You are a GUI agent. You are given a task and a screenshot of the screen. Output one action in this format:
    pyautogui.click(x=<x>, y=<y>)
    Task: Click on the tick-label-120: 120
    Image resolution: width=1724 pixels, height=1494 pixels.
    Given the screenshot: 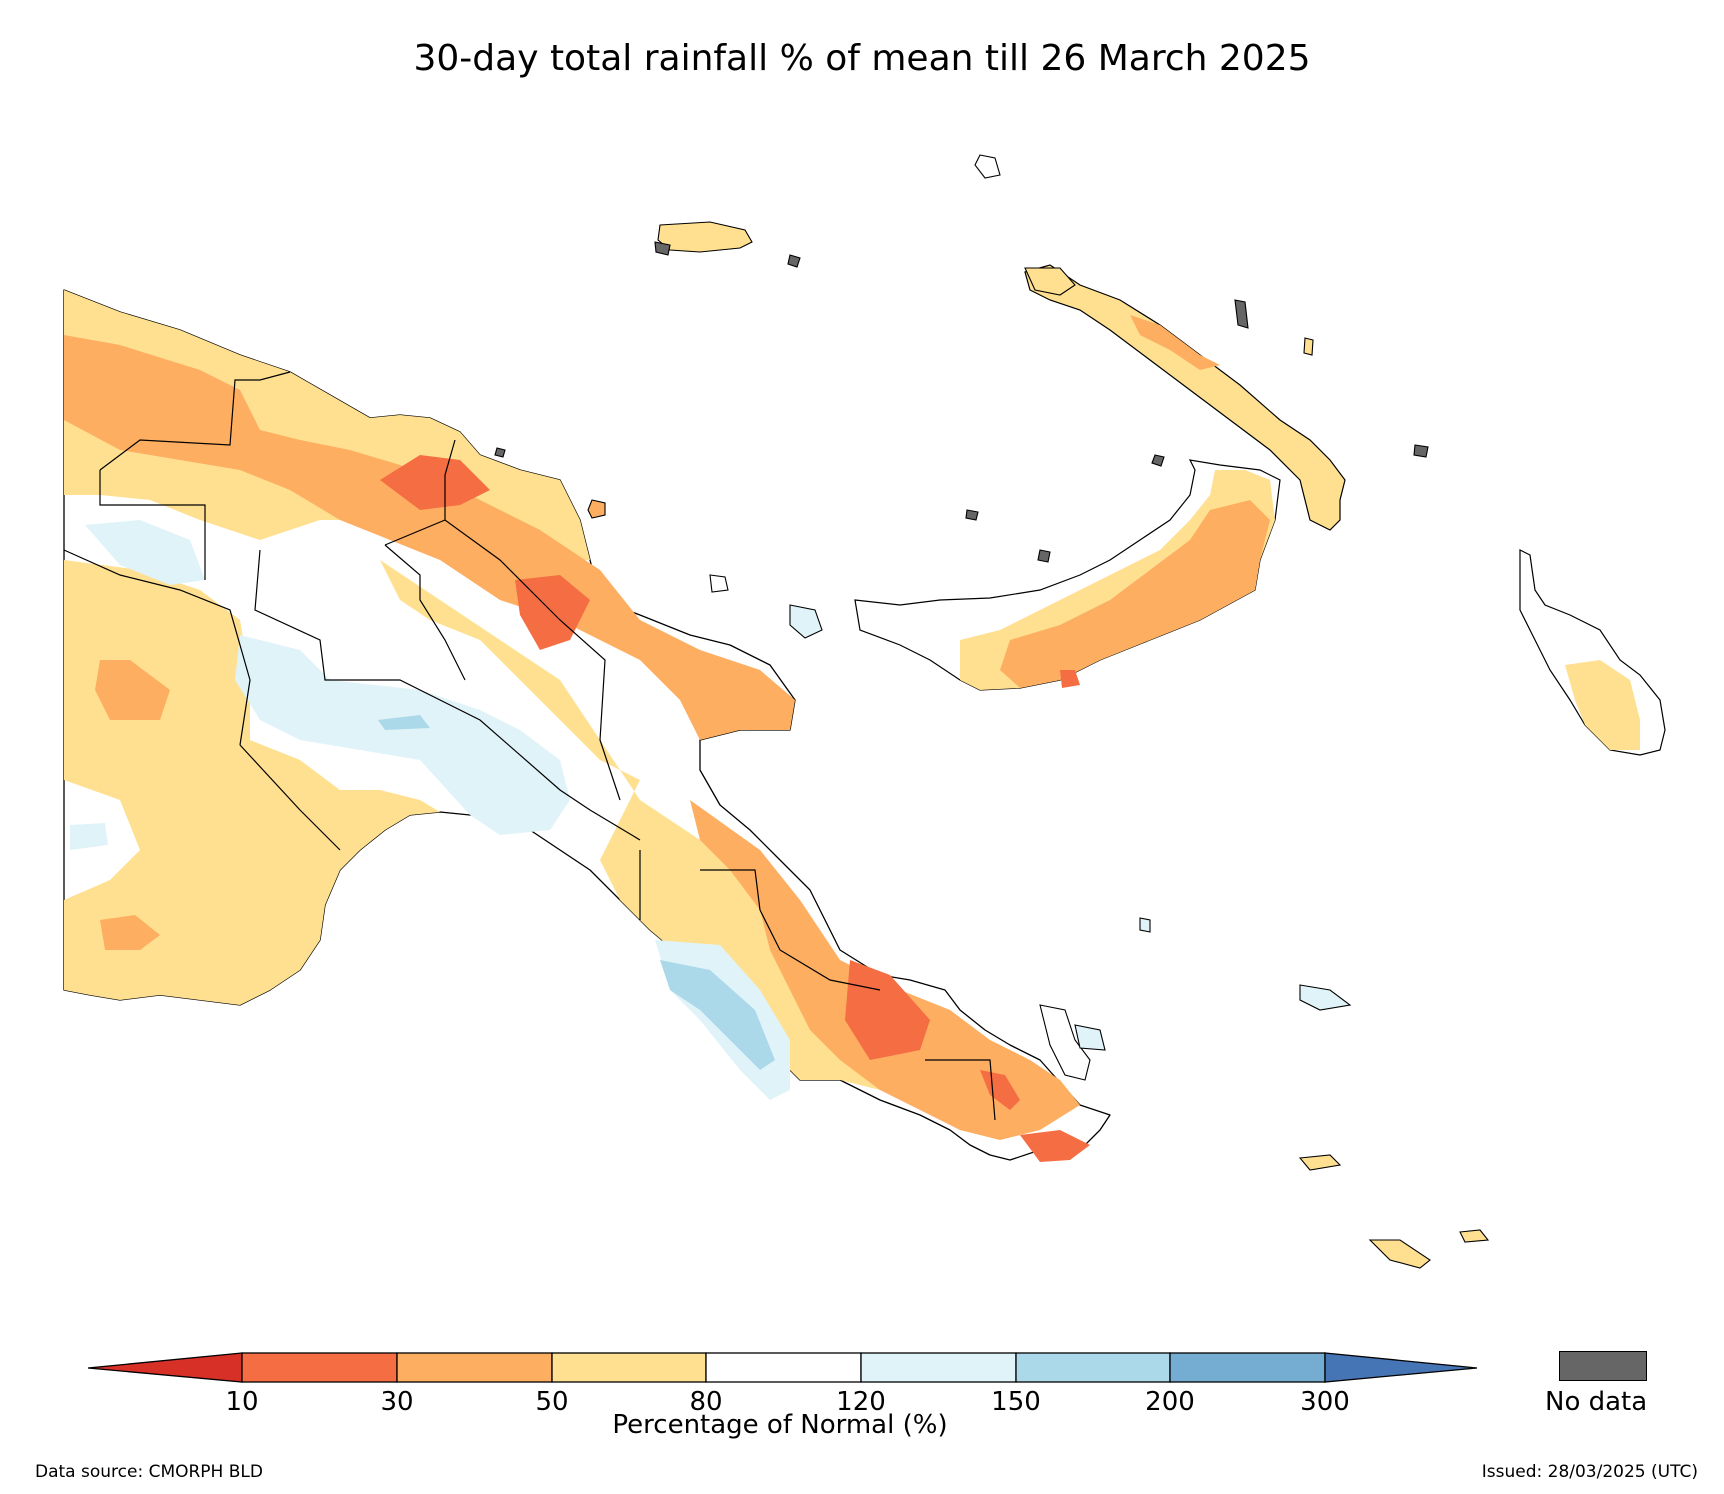 What is the action you would take?
    pyautogui.click(x=861, y=1402)
    